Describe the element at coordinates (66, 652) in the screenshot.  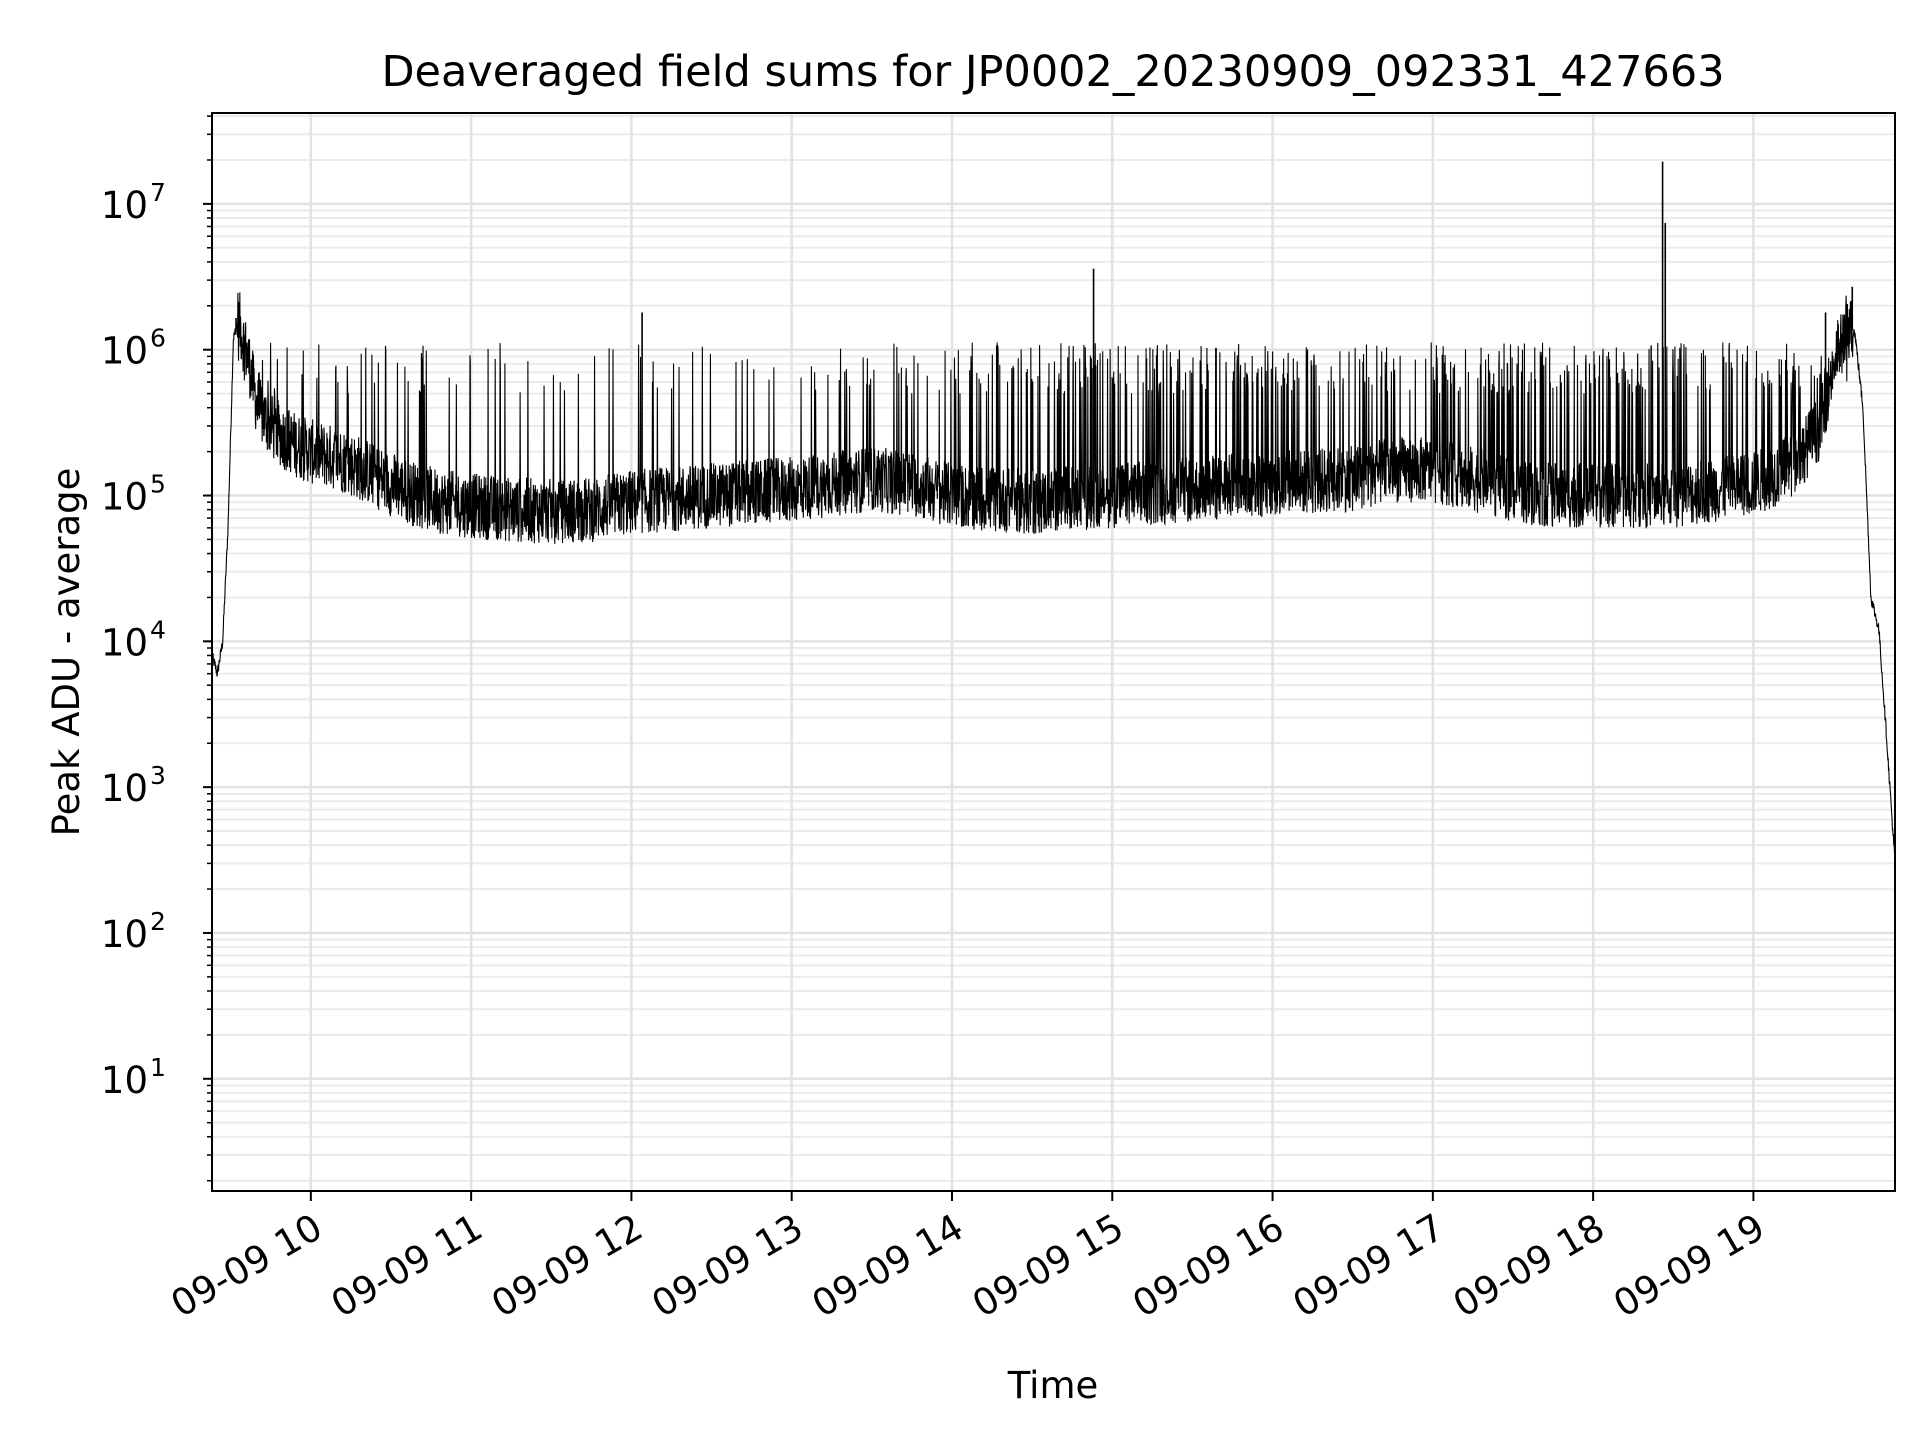
I see `y-axis-label: Peak ADU - average` at that location.